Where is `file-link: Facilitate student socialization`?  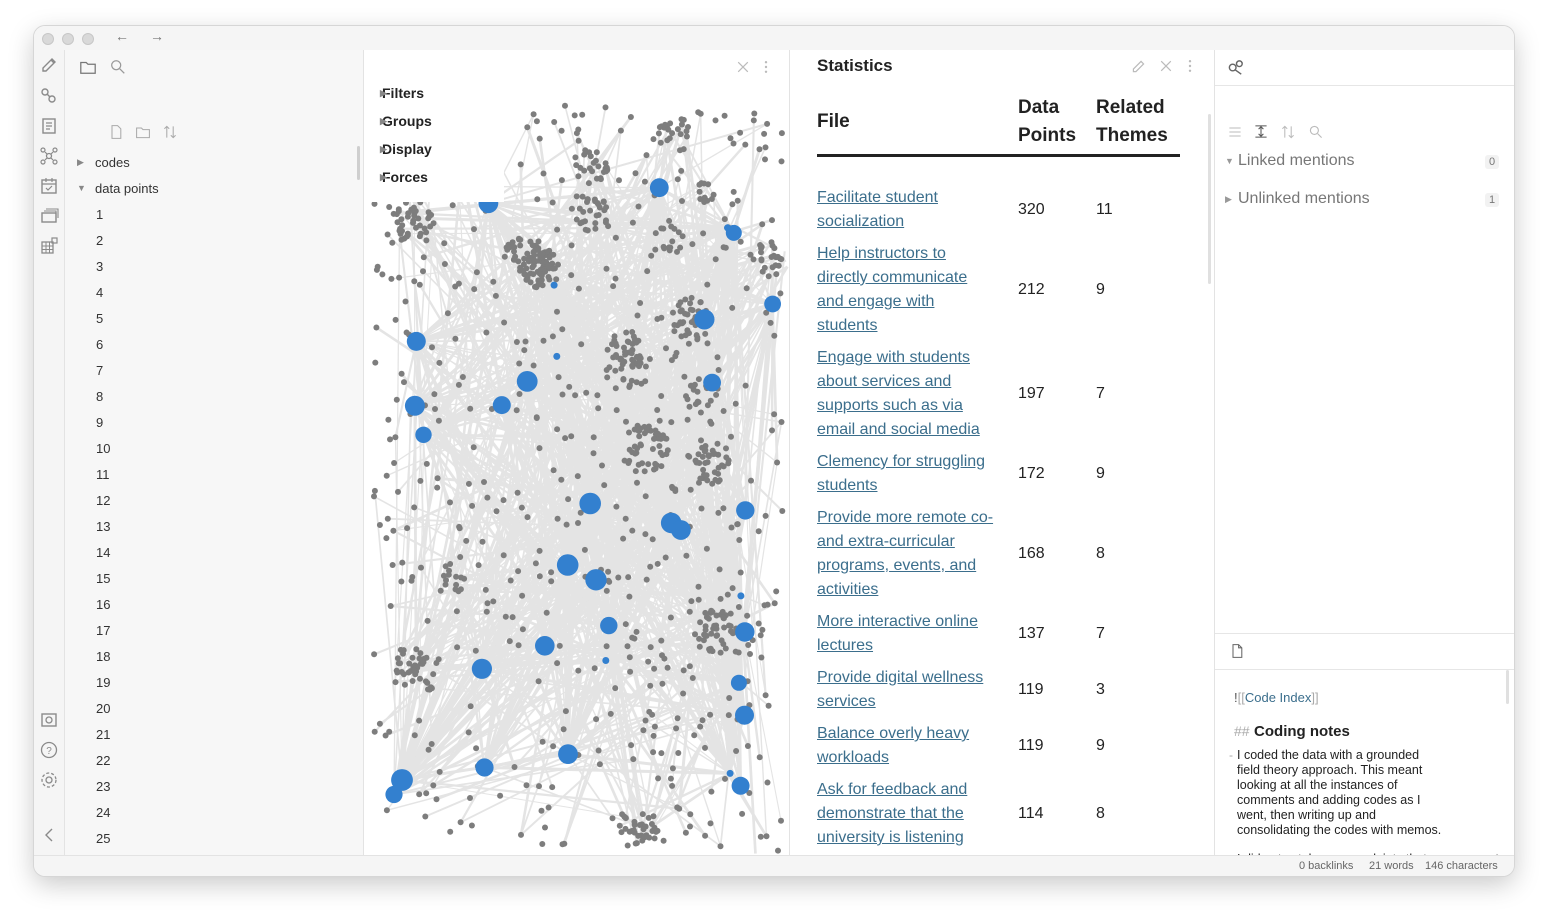
file-link: Facilitate student socialization is located at coordinates (909, 210).